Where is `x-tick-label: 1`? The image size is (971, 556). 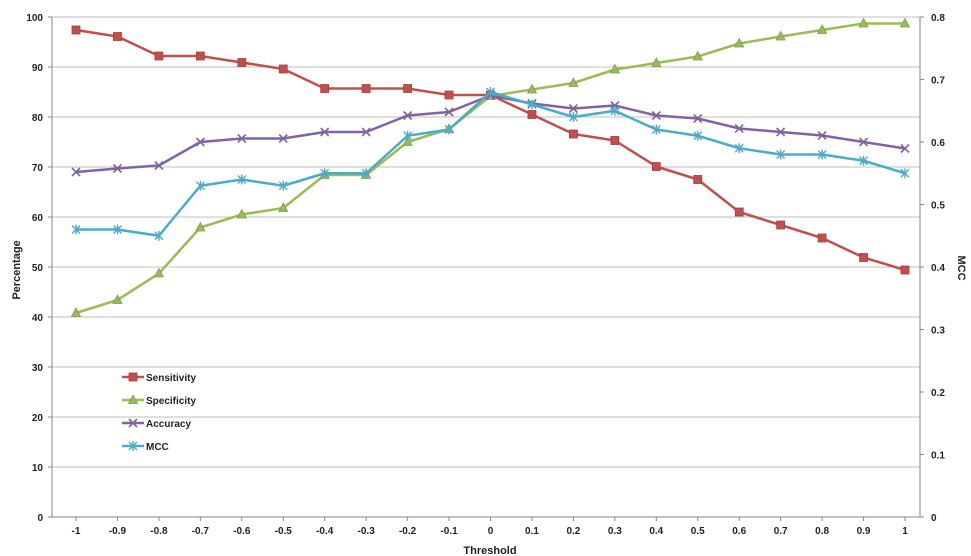 x-tick-label: 1 is located at coordinates (905, 531).